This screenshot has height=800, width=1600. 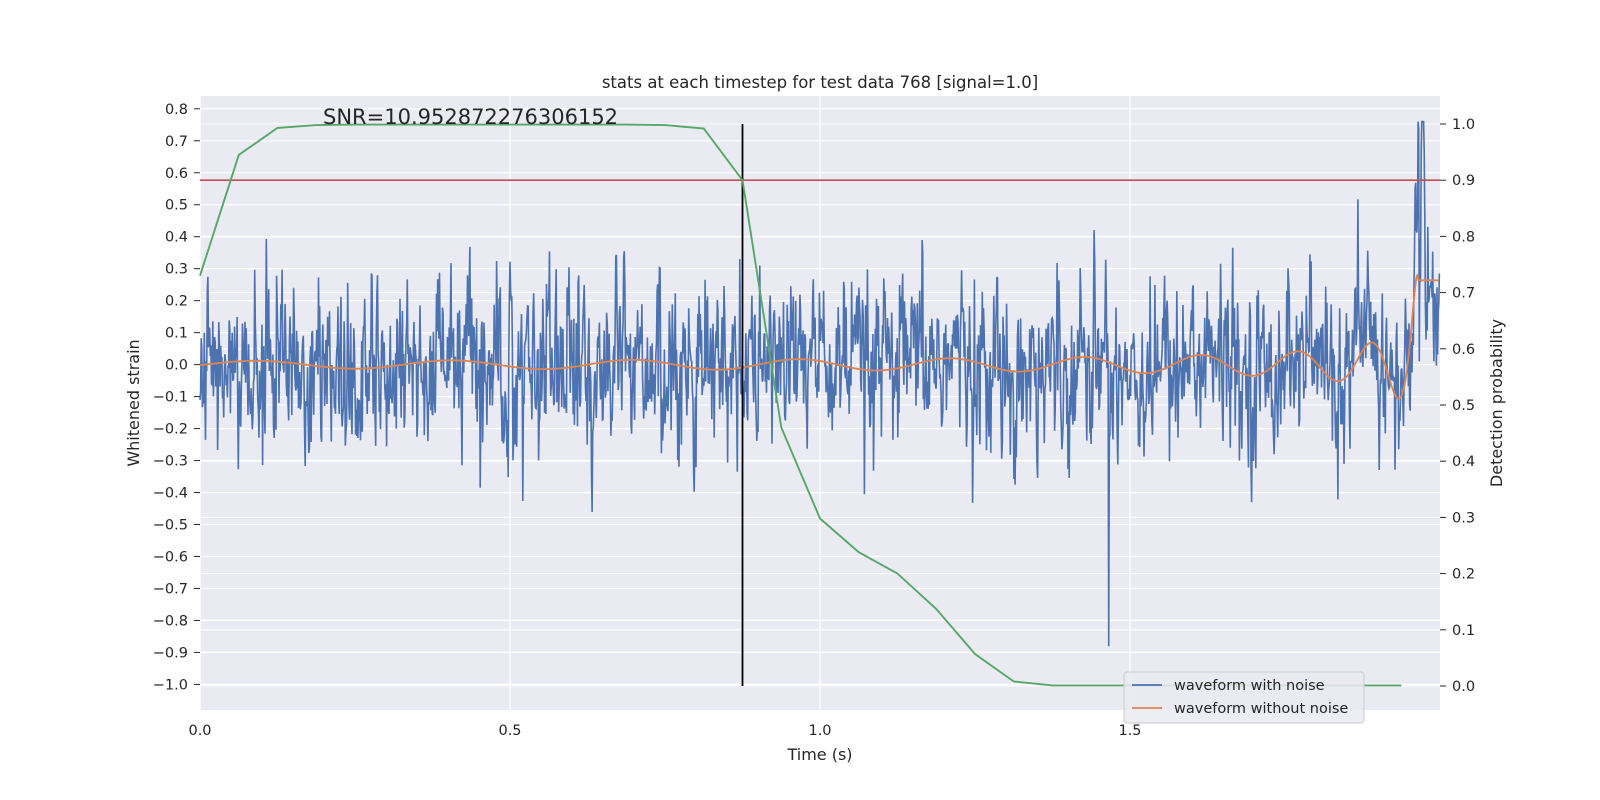 What do you see at coordinates (176, 302) in the screenshot?
I see `y-tick-label: 0.2` at bounding box center [176, 302].